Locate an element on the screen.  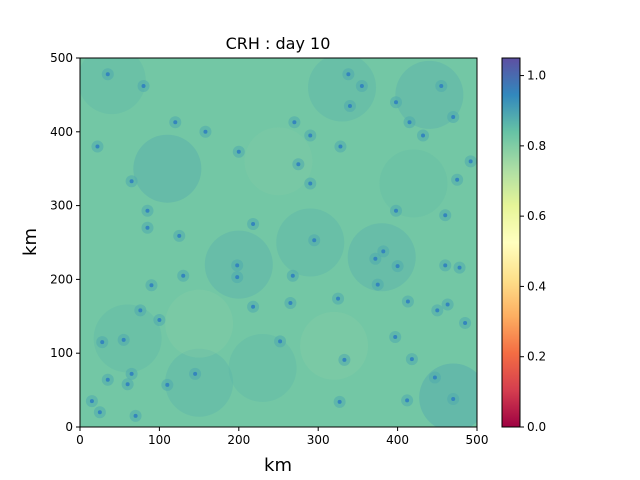
x-tick-label: 500 is located at coordinates (477, 440).